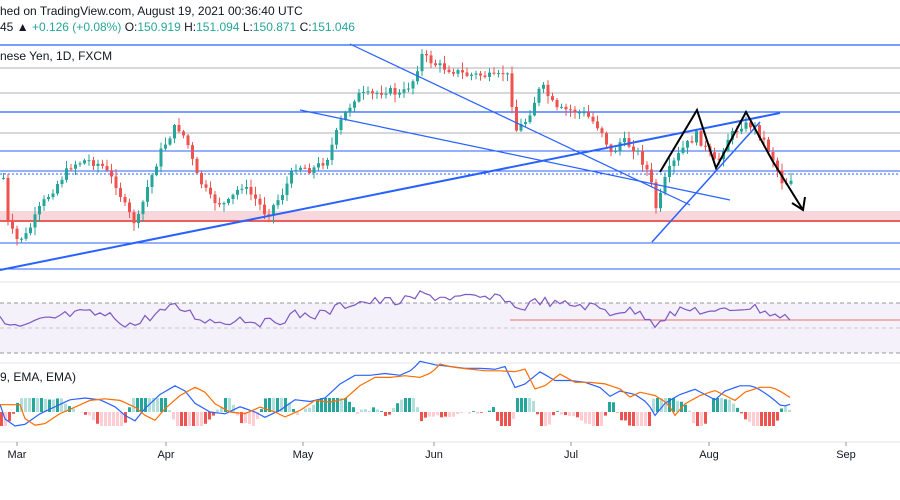 The width and height of the screenshot is (900, 500). I want to click on pattern-neckline, so click(706, 182).